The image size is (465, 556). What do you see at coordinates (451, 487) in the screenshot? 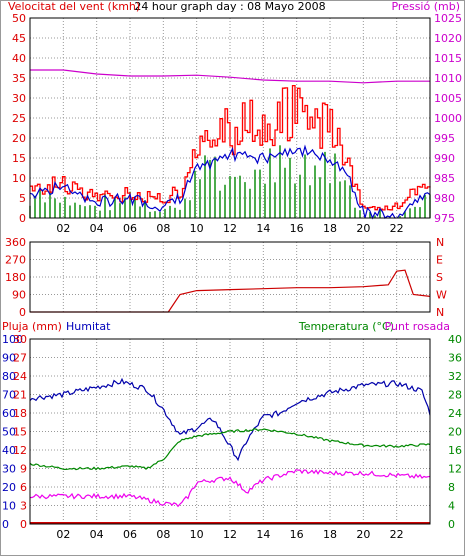
I see `temperature-y-tick: 8` at bounding box center [451, 487].